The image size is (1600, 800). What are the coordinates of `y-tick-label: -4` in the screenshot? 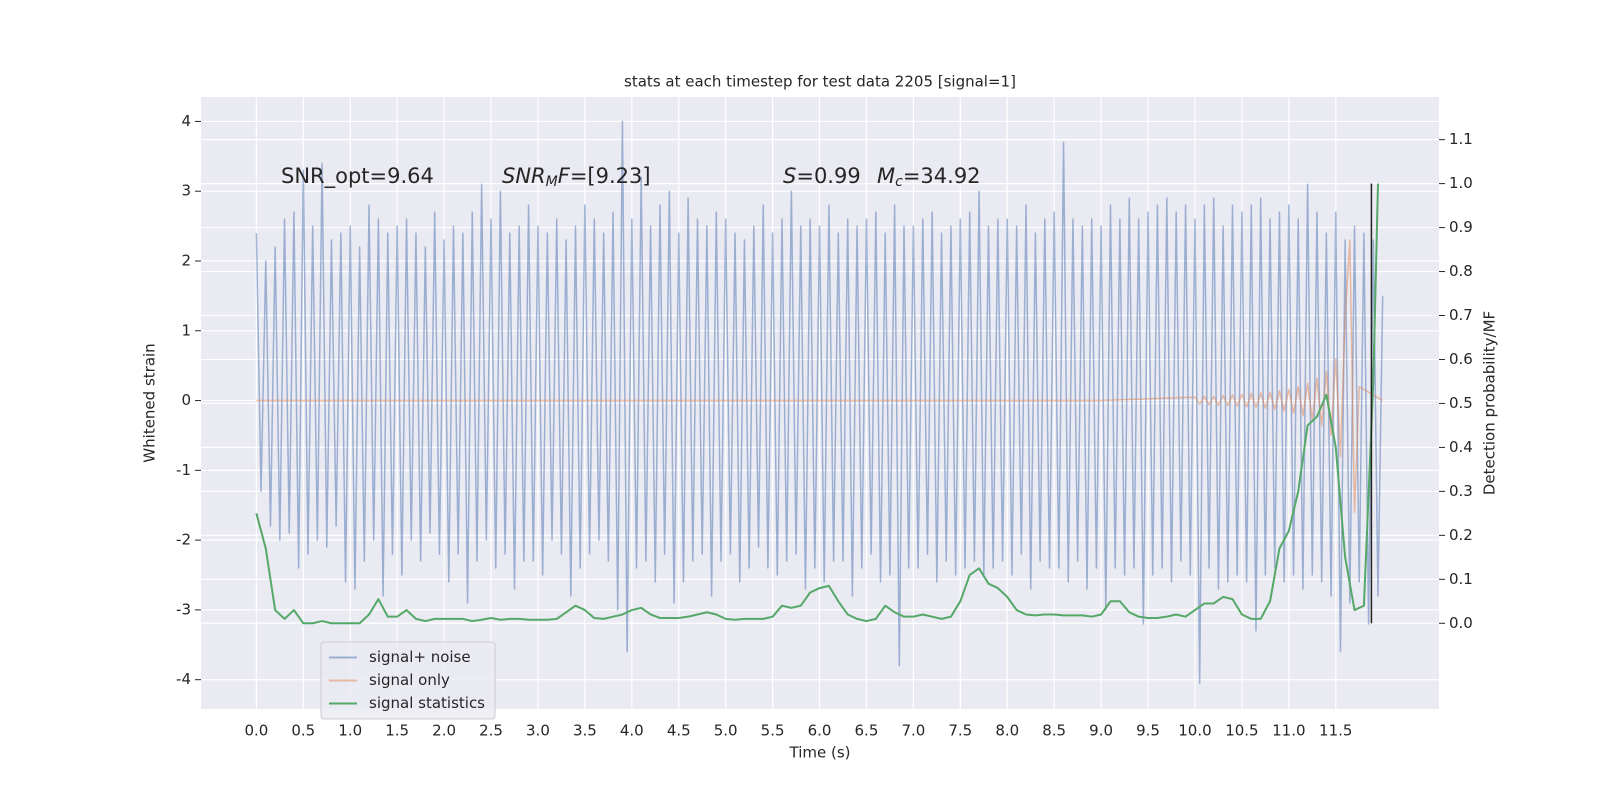 It's located at (183, 679).